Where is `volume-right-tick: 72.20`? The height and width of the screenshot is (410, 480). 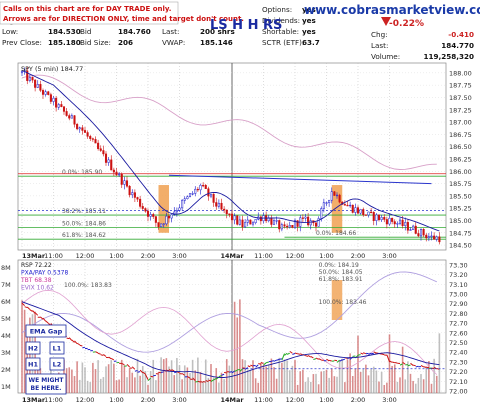
volume-right-tick: 72.20 is located at coordinates (458, 372).